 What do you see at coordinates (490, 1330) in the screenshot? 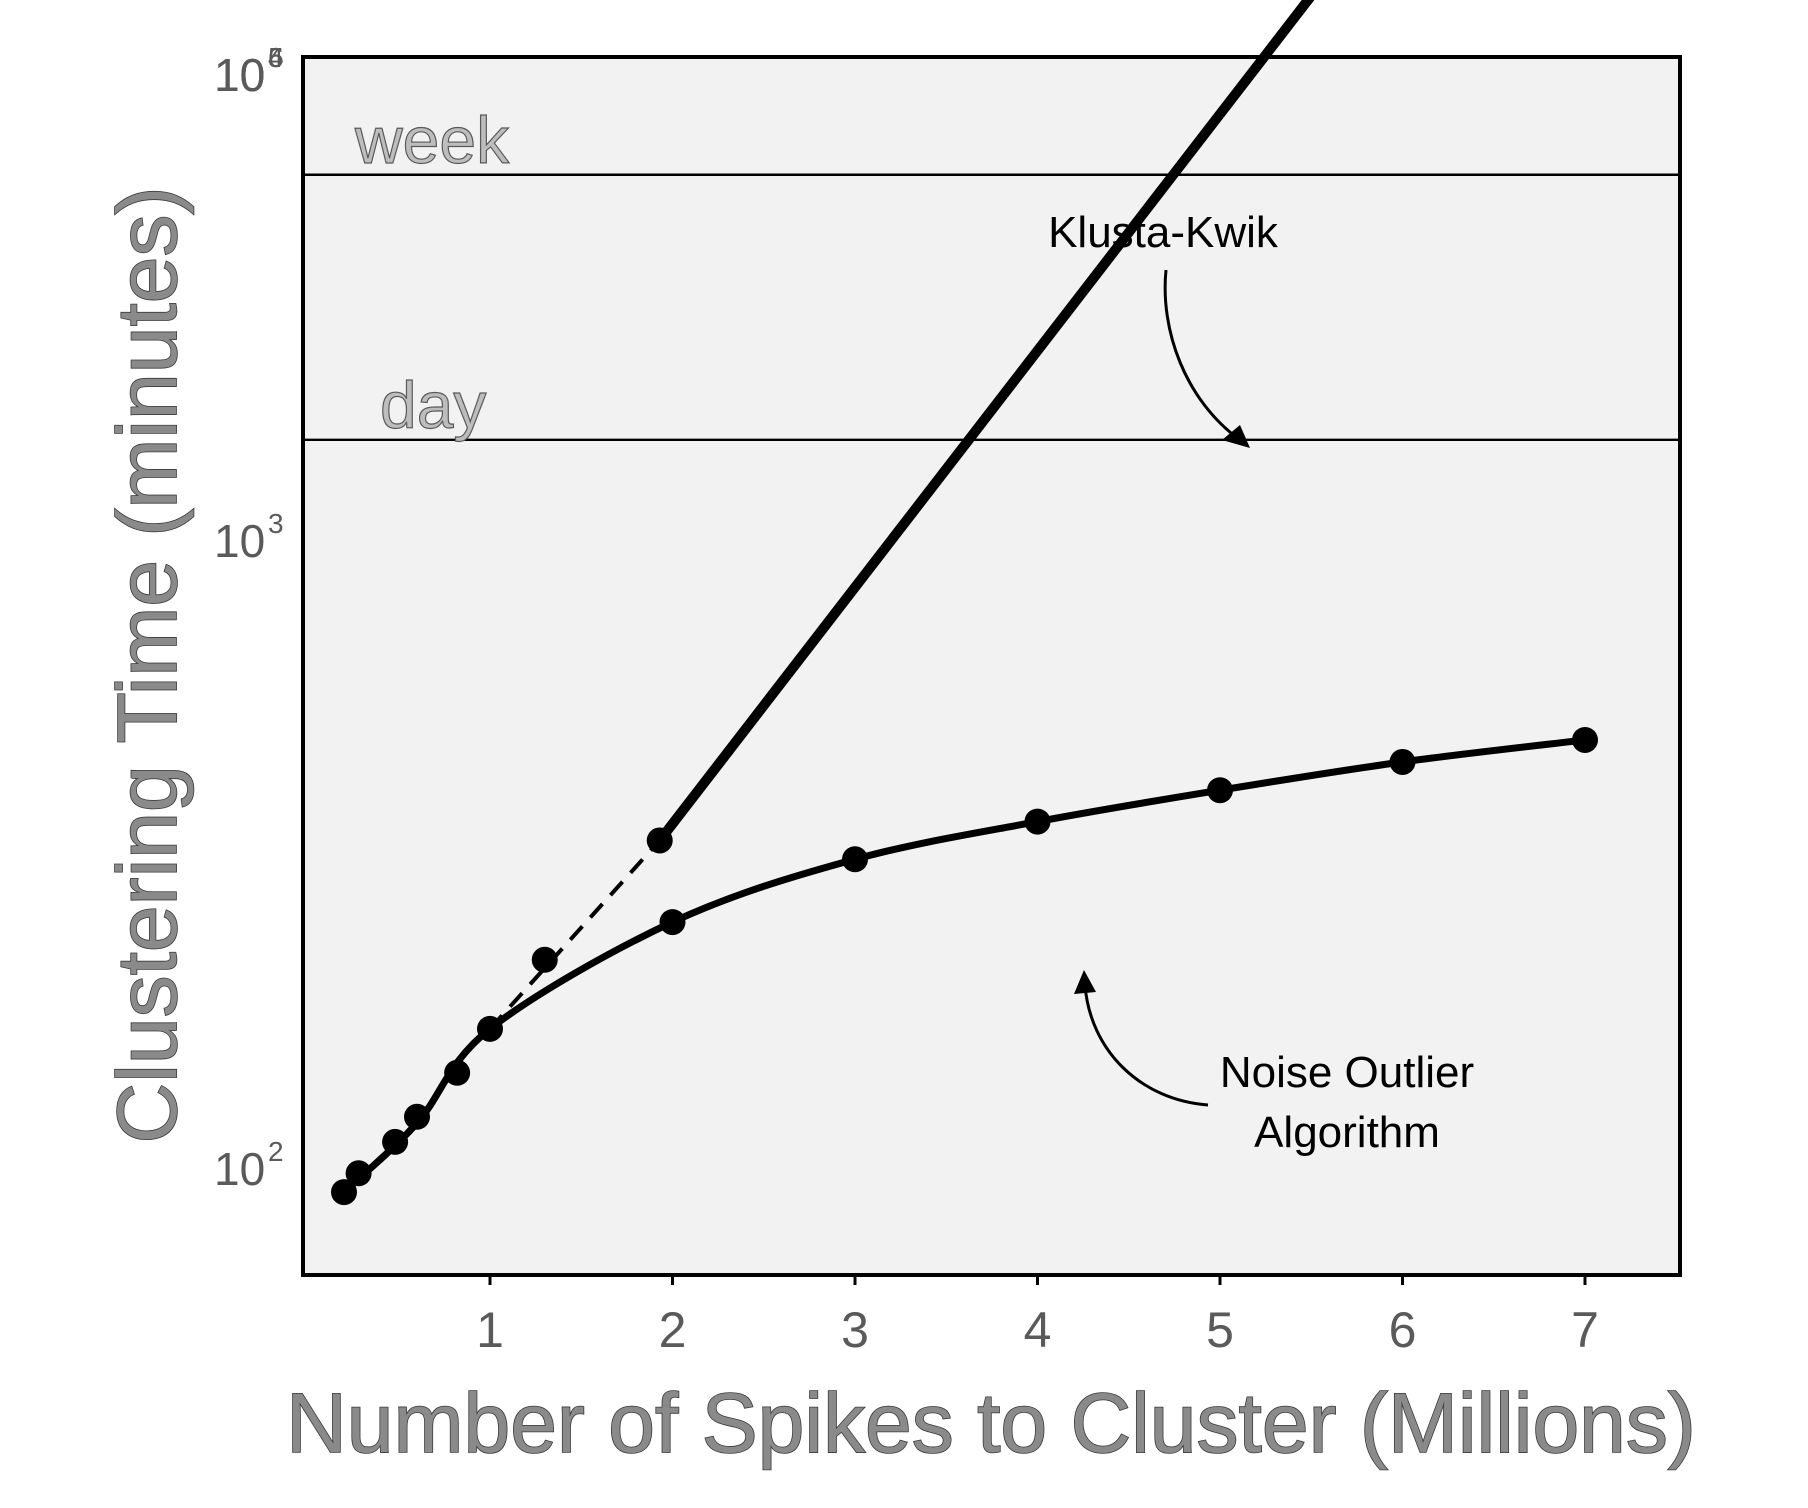
I see `x-tick-label-0: 1` at bounding box center [490, 1330].